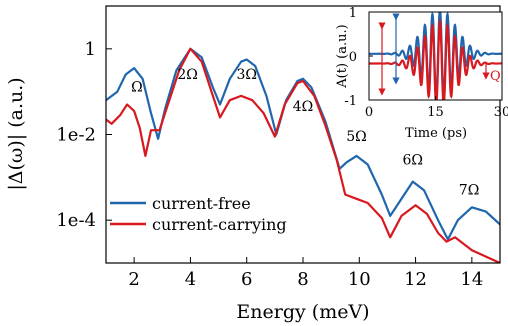 This screenshot has width=508, height=326. I want to click on harmonic-label: 2Ω, so click(187, 75).